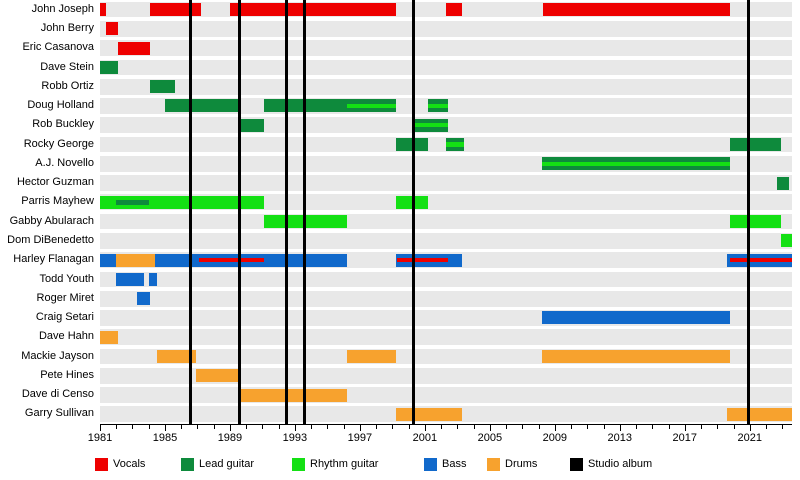  Describe the element at coordinates (57, 201) in the screenshot. I see `member-label: Parris Mayhew` at that location.